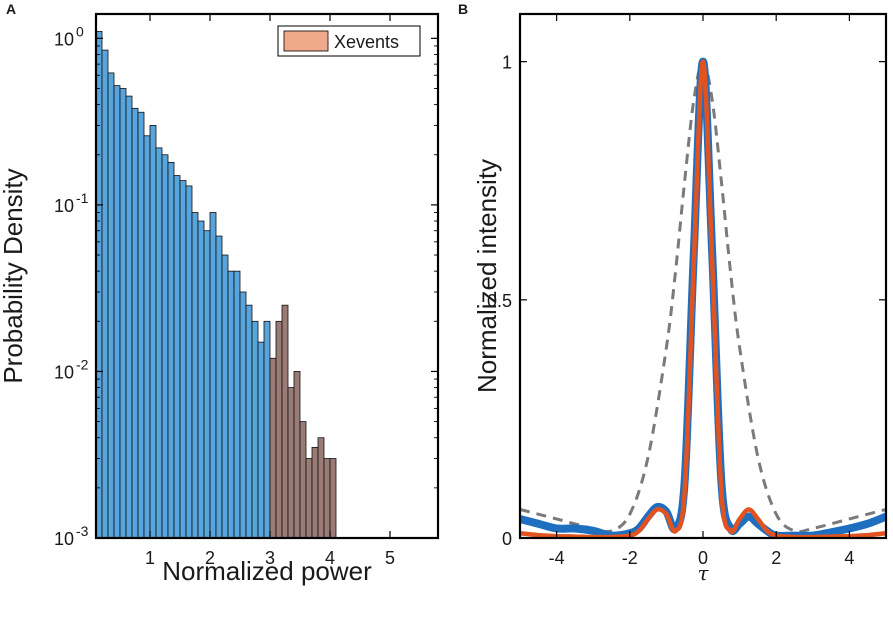 The height and width of the screenshot is (617, 893). Describe the element at coordinates (64, 206) in the screenshot. I see `a-ytick-label-2: 10` at that location.